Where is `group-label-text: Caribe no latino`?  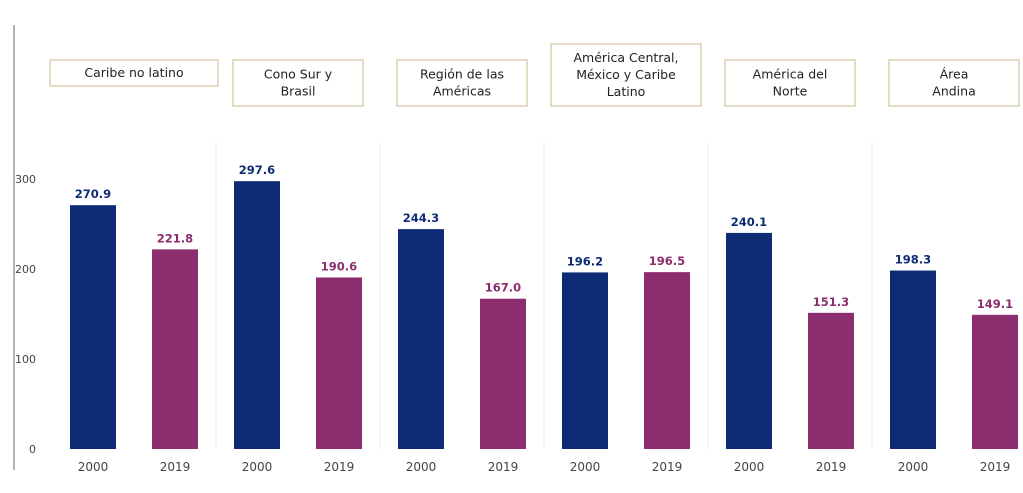 group-label-text: Caribe no latino is located at coordinates (133, 72).